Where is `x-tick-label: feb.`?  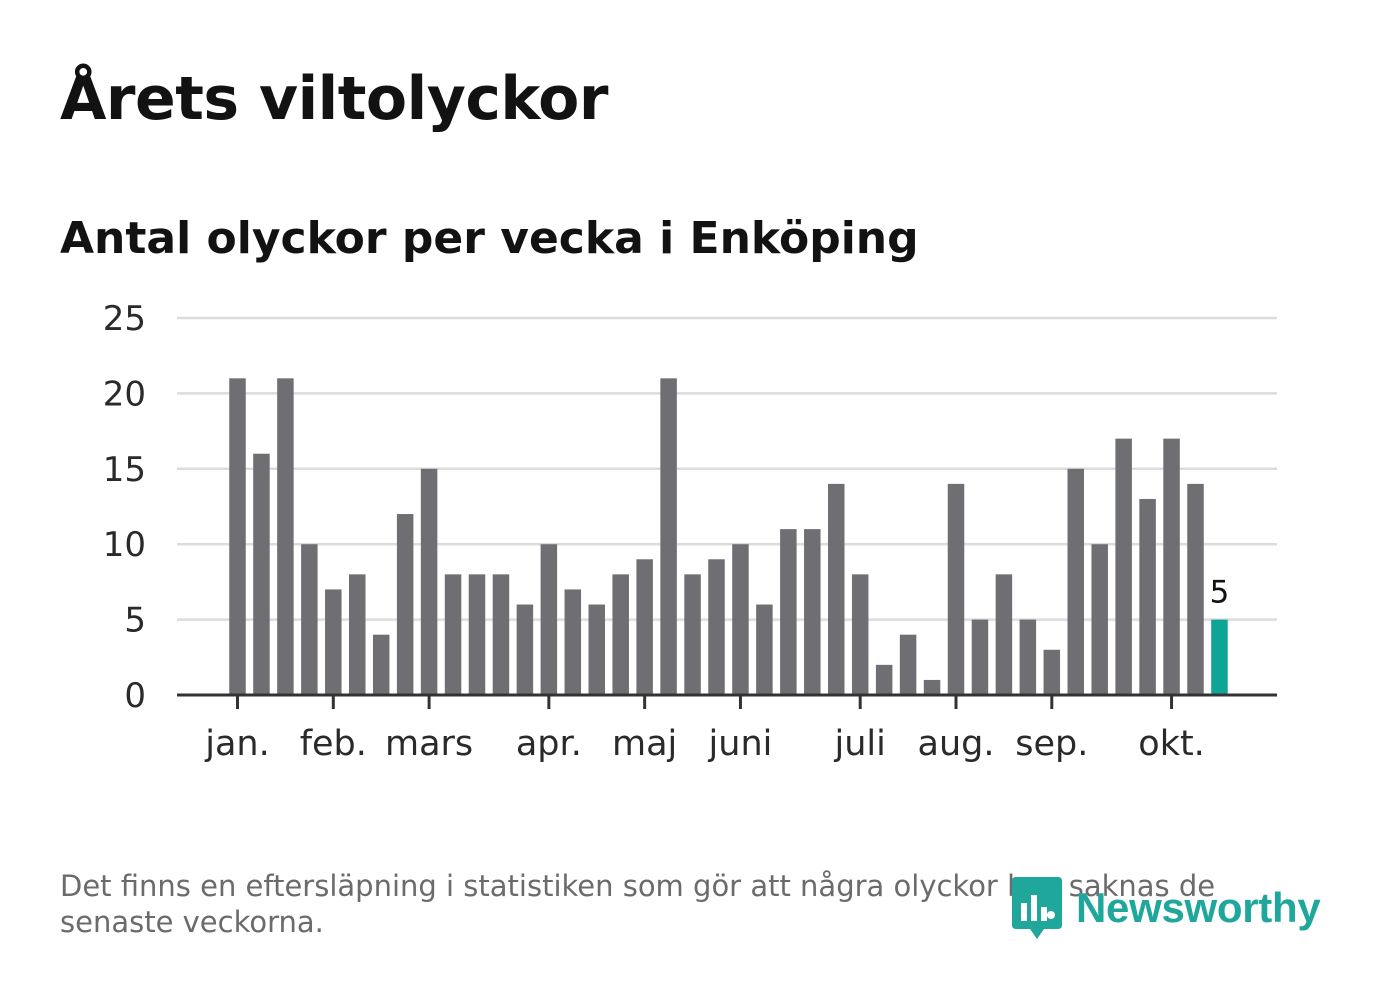
x-tick-label: feb. is located at coordinates (333, 744).